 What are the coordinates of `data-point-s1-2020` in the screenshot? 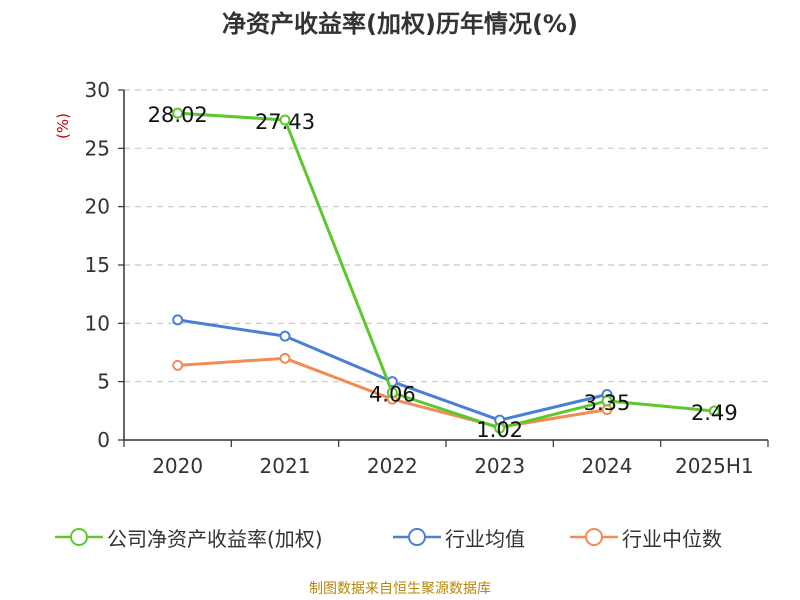 It's located at (178, 320).